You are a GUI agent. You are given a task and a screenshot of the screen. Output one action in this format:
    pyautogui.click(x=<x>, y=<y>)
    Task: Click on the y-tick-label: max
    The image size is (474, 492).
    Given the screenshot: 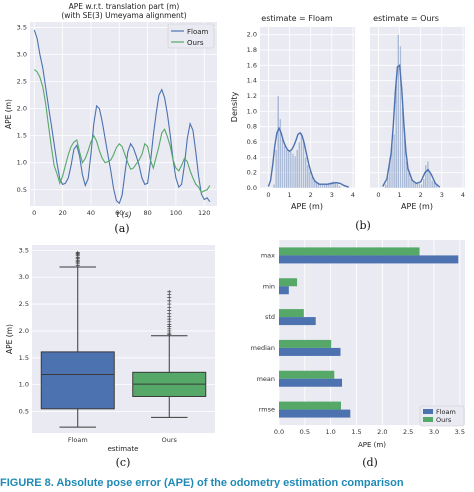 What is the action you would take?
    pyautogui.click(x=268, y=255)
    